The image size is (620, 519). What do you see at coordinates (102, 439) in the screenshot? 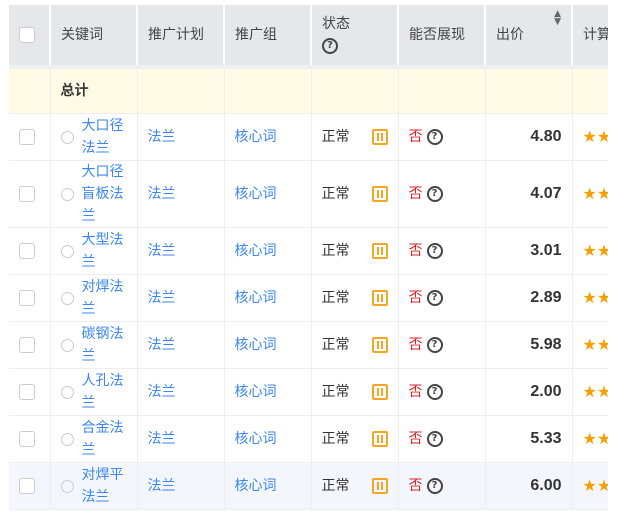
I see `keyword-link: 合金法兰` at bounding box center [102, 439].